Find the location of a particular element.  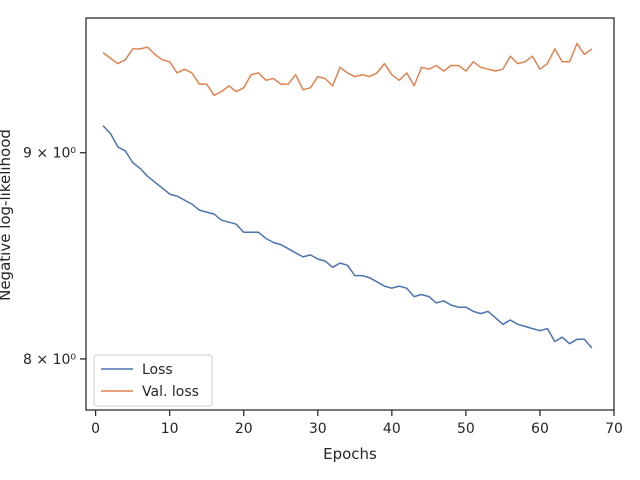

x-tick-label: 0 is located at coordinates (95, 429).